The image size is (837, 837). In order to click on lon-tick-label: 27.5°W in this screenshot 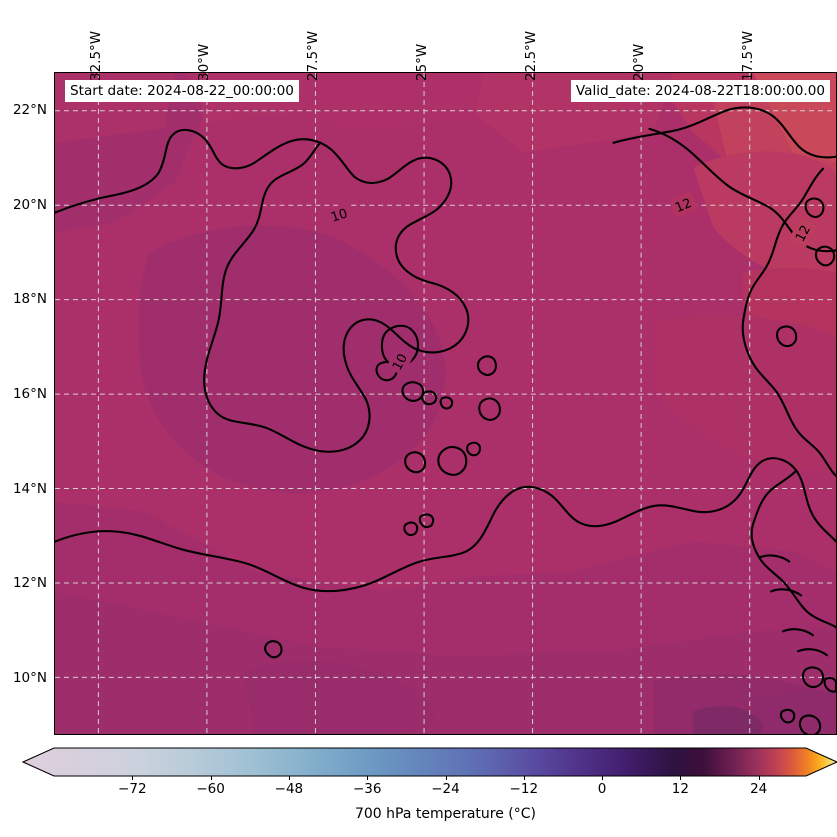, I will do `click(313, 55)`.